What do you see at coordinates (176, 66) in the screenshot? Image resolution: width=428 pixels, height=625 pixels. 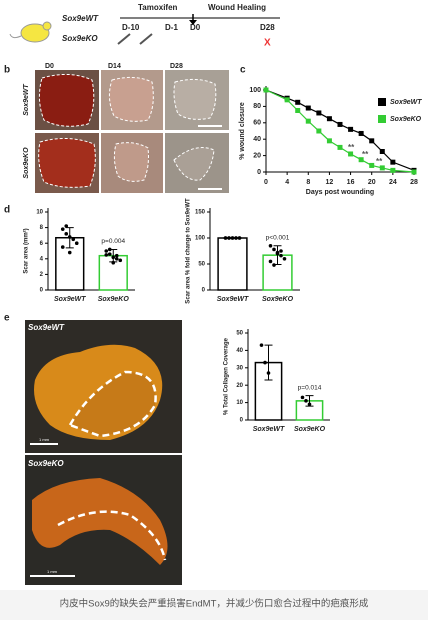 I see `column-label: D28` at bounding box center [176, 66].